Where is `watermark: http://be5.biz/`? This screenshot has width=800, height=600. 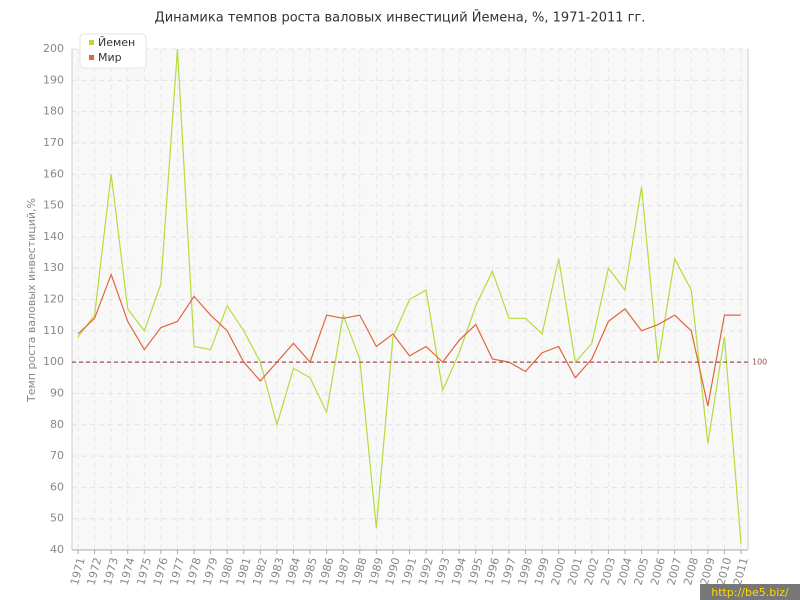 watermark: http://be5.biz/ is located at coordinates (750, 592).